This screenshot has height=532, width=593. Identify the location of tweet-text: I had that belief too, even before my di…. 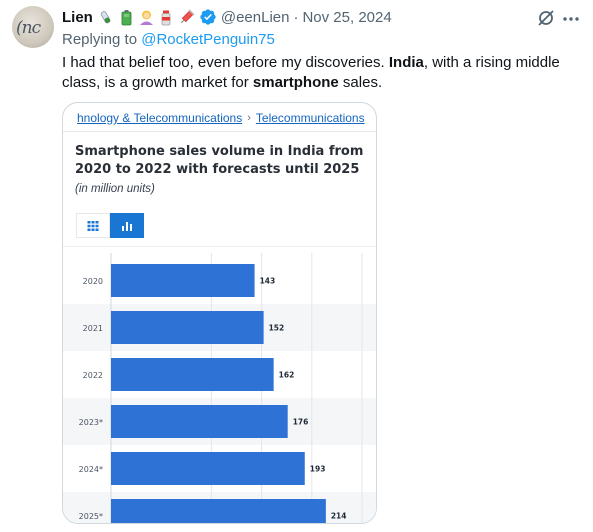
(322, 73).